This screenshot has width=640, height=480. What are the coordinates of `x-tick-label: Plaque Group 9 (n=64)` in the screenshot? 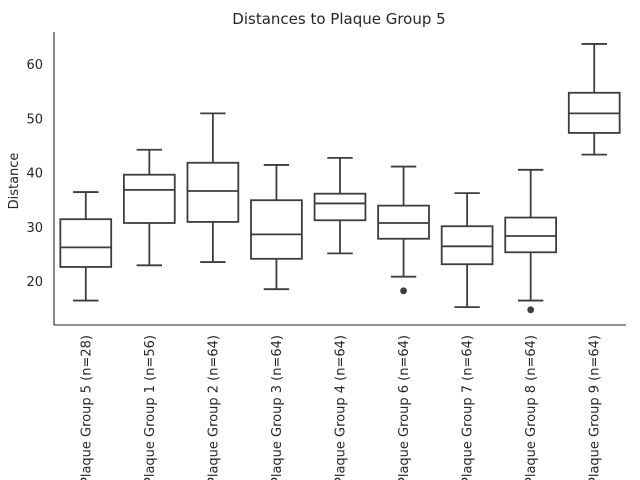 It's located at (595, 407).